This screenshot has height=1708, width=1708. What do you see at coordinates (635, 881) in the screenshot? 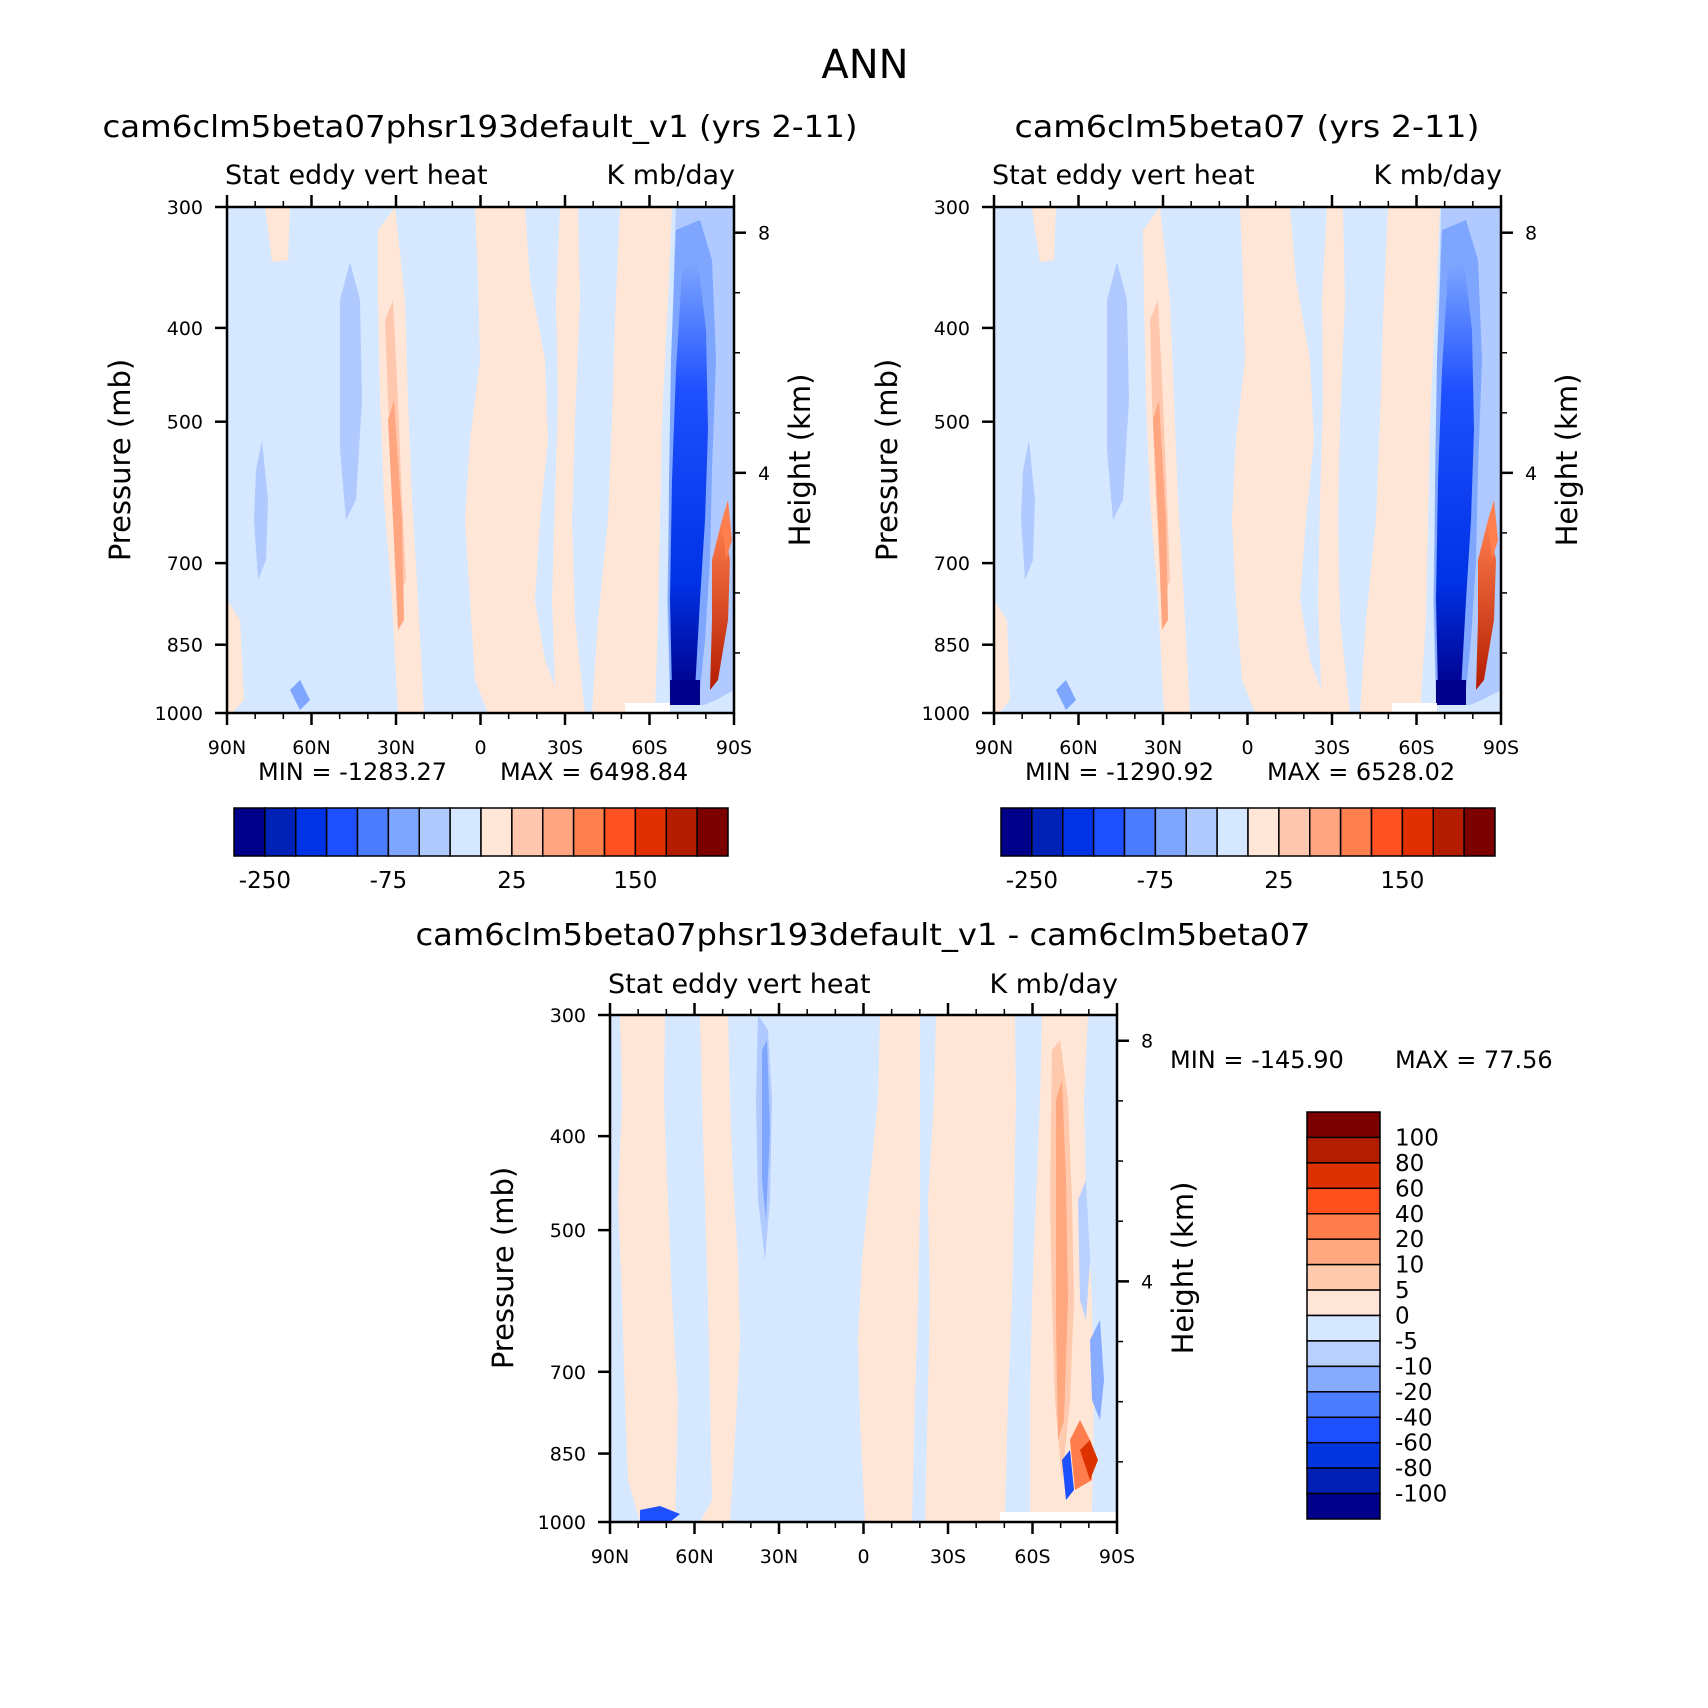
I see `colorbar-label: 150` at bounding box center [635, 881].